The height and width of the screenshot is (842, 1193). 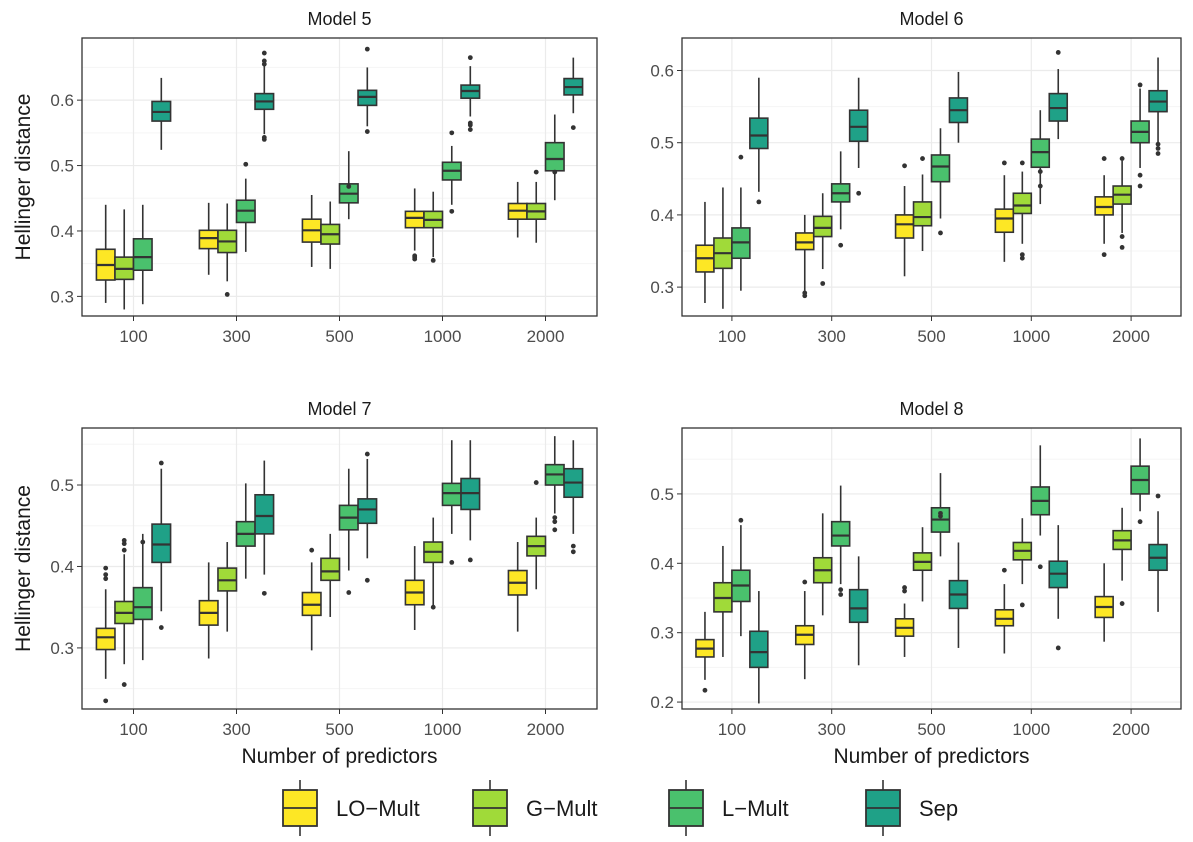 What do you see at coordinates (62, 100) in the screenshot?
I see `y-tick-label: 0.6` at bounding box center [62, 100].